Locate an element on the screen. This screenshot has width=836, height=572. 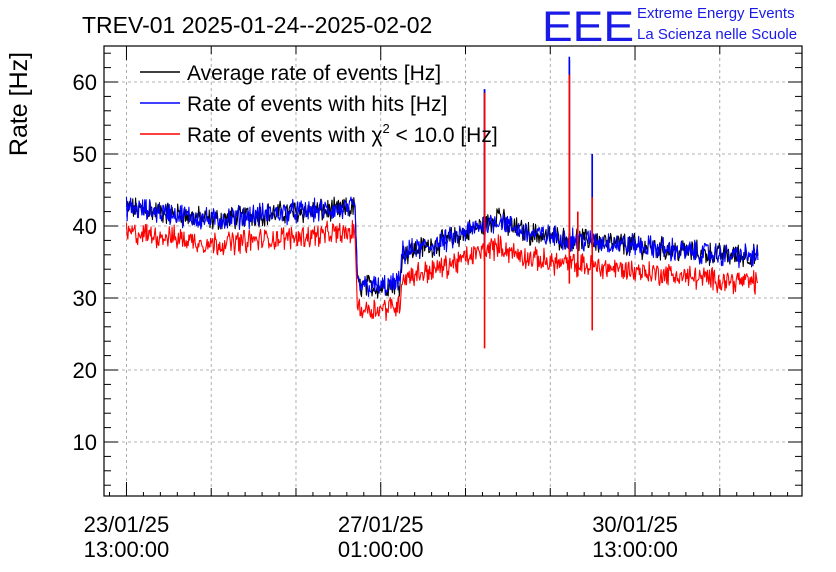
legend-label-average: Average rate of events [Hz] is located at coordinates (314, 73).